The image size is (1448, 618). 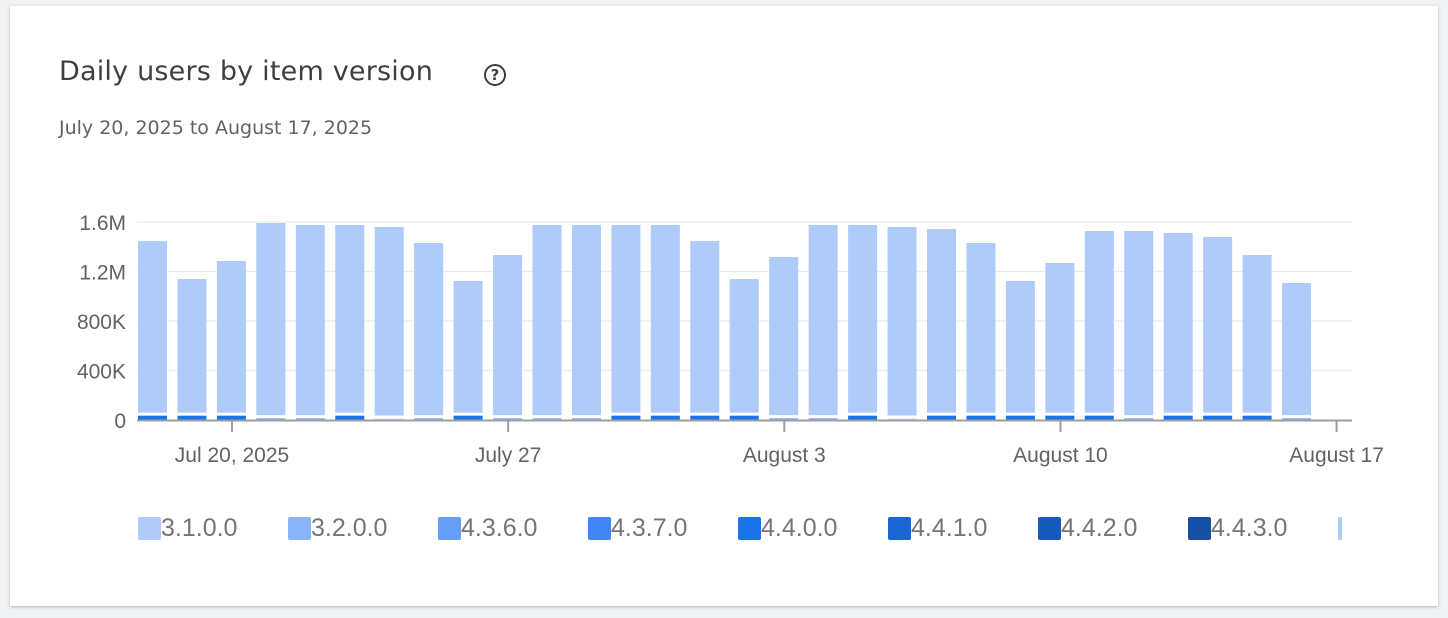 I want to click on y-tick-label: 1.6M, so click(x=102, y=223).